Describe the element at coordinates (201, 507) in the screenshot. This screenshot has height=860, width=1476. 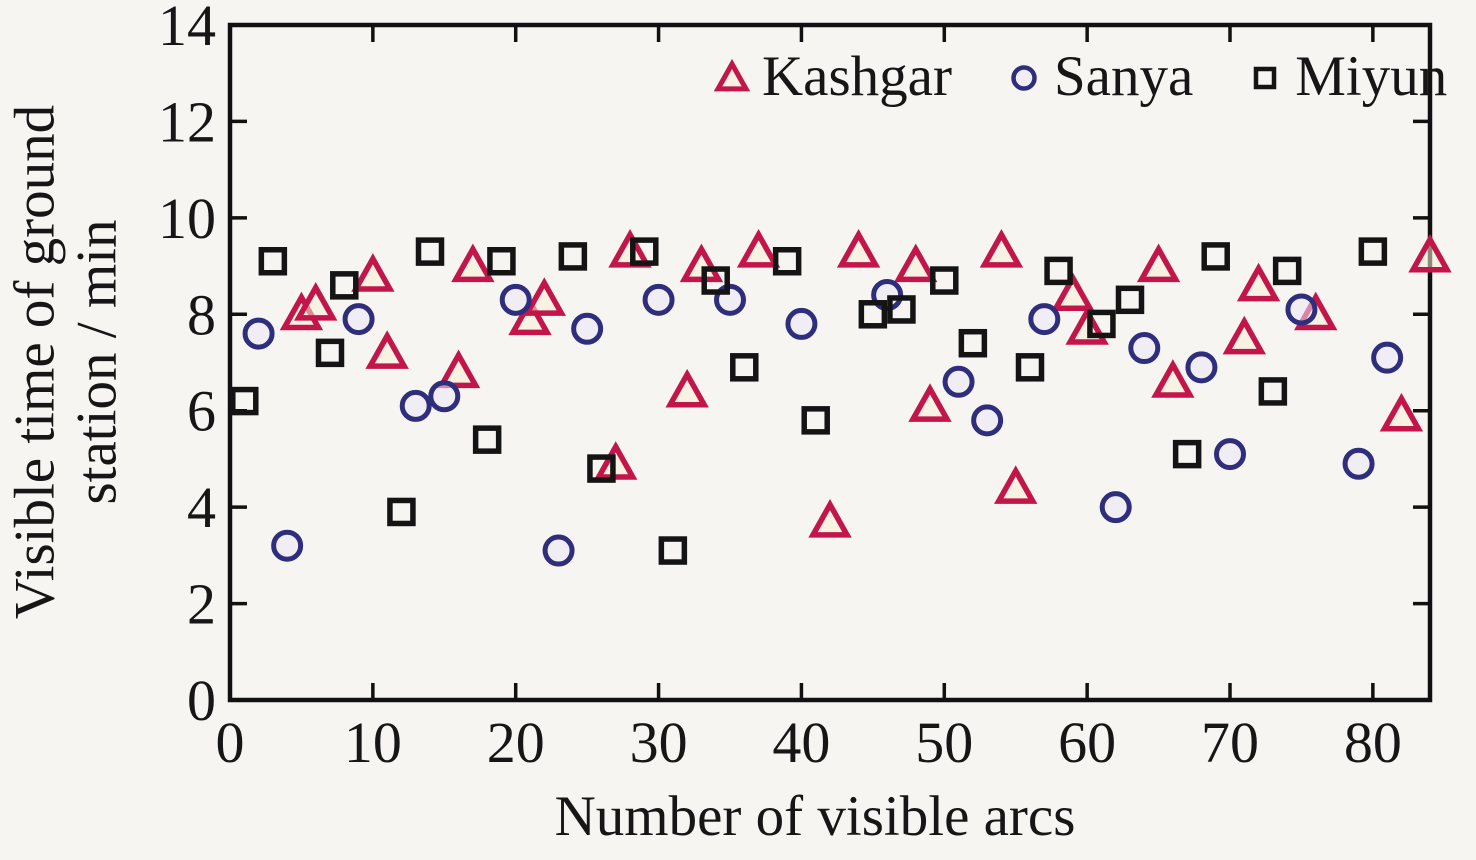
I see `y-tick-label: 4` at that location.